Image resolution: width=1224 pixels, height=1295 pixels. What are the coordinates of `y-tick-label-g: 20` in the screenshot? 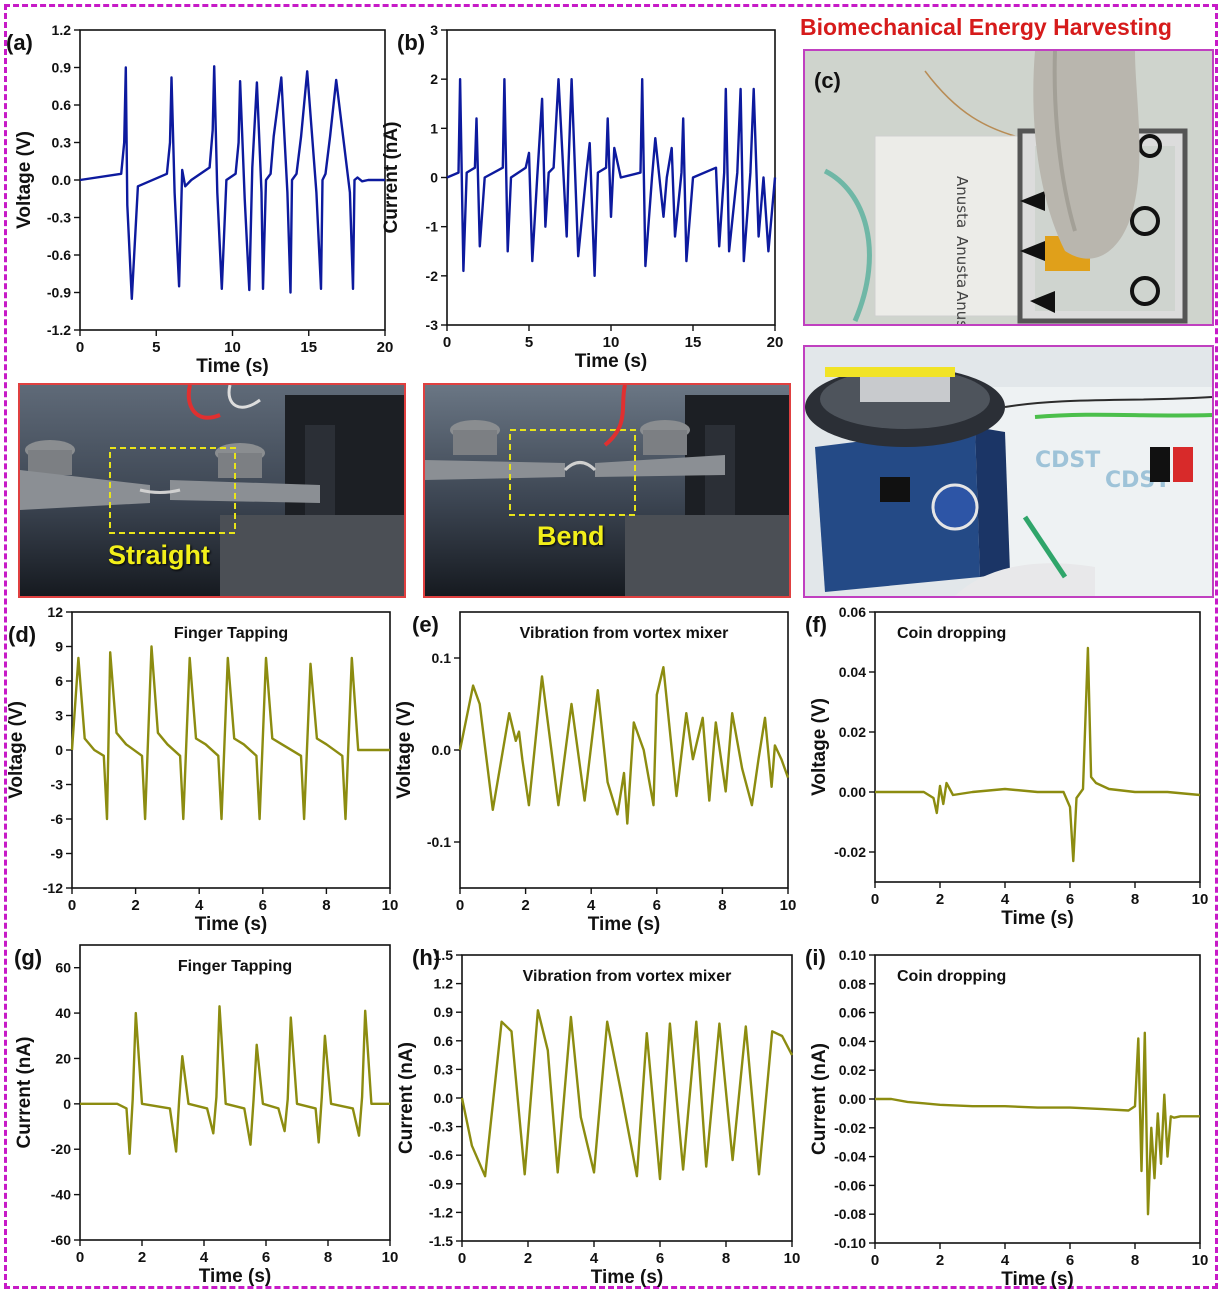 It's located at (63, 1058).